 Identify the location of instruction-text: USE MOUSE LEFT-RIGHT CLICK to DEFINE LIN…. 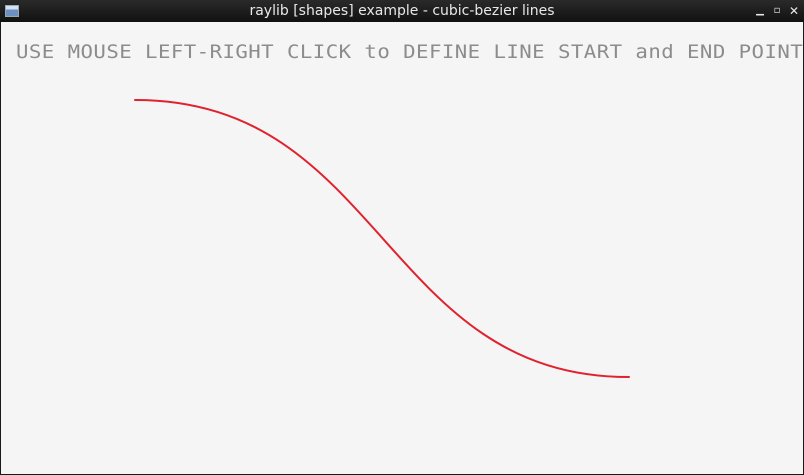
(409, 52).